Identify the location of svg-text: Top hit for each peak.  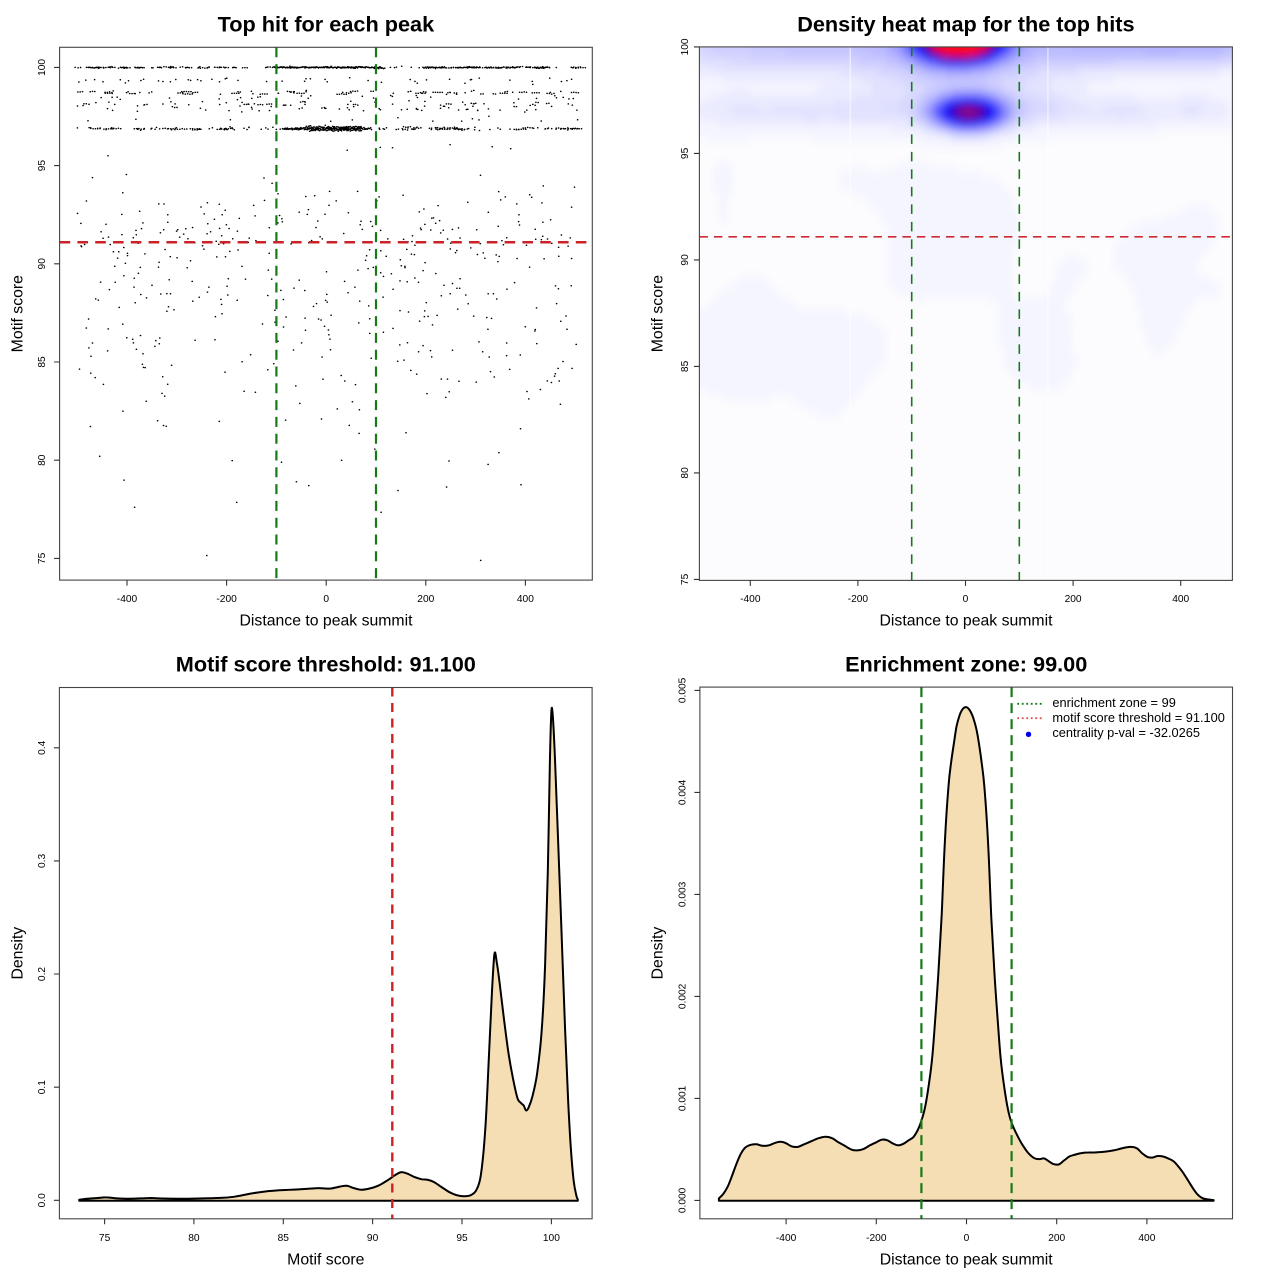
(326, 24).